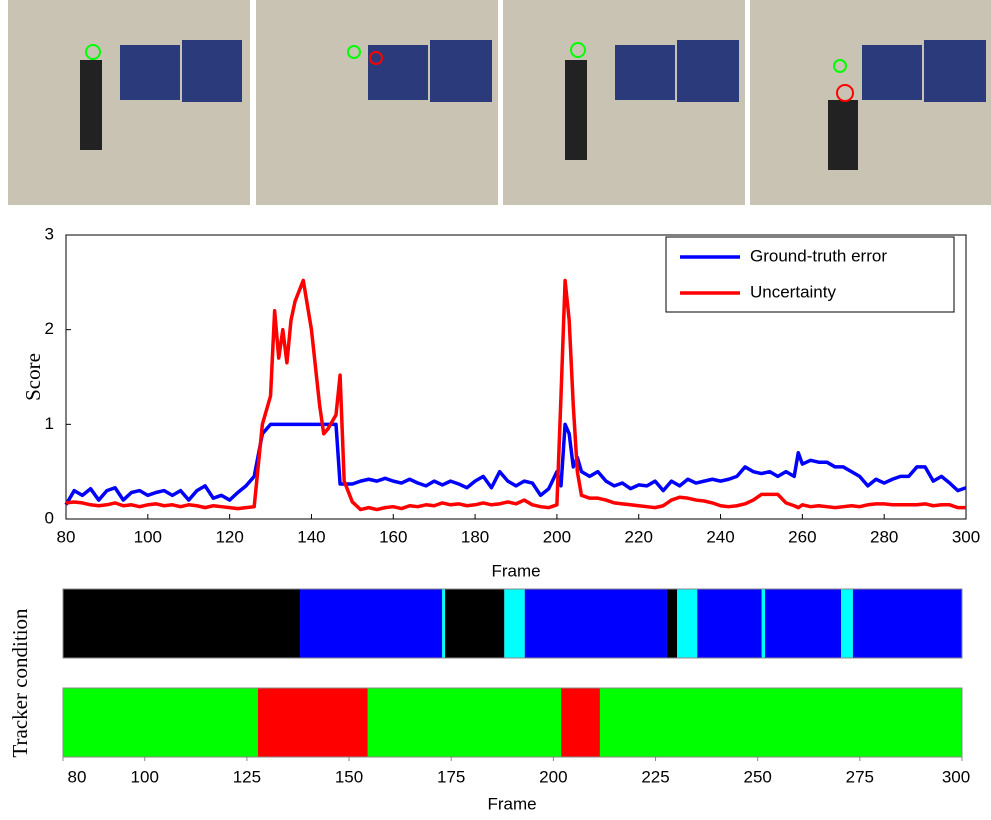 This screenshot has width=991, height=820. I want to click on y-tick-label: 3, so click(49, 233).